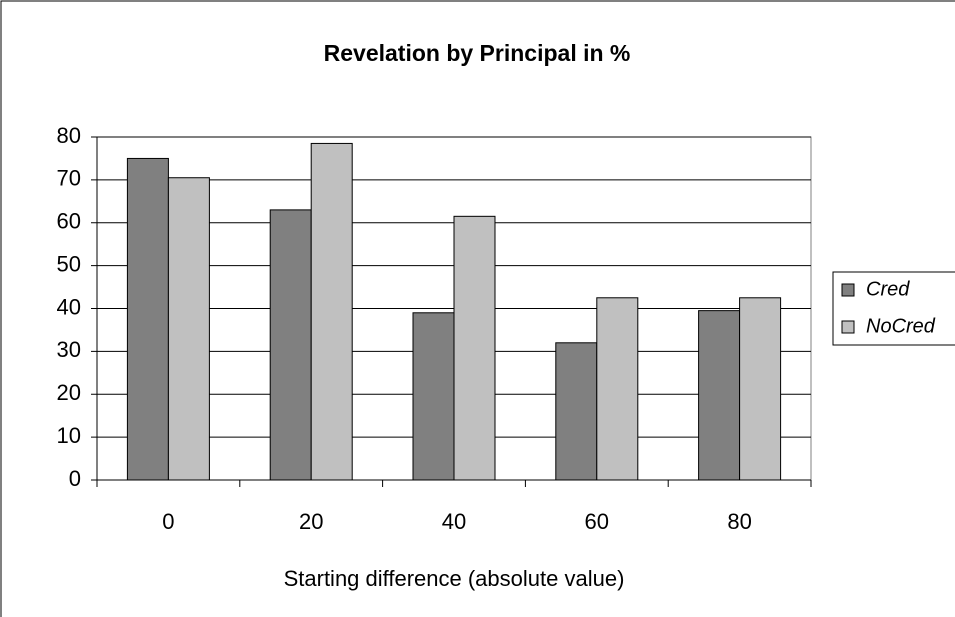  Describe the element at coordinates (454, 521) in the screenshot. I see `x-tick-label: 40` at that location.